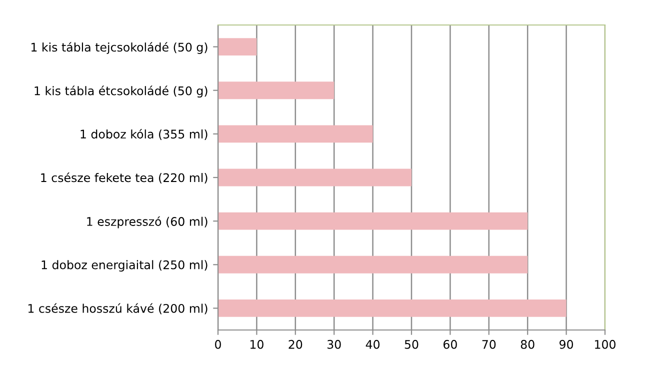 The image size is (662, 380). Describe the element at coordinates (147, 222) in the screenshot. I see `y-tick-label: 1 eszpresszó (60 ml)` at that location.